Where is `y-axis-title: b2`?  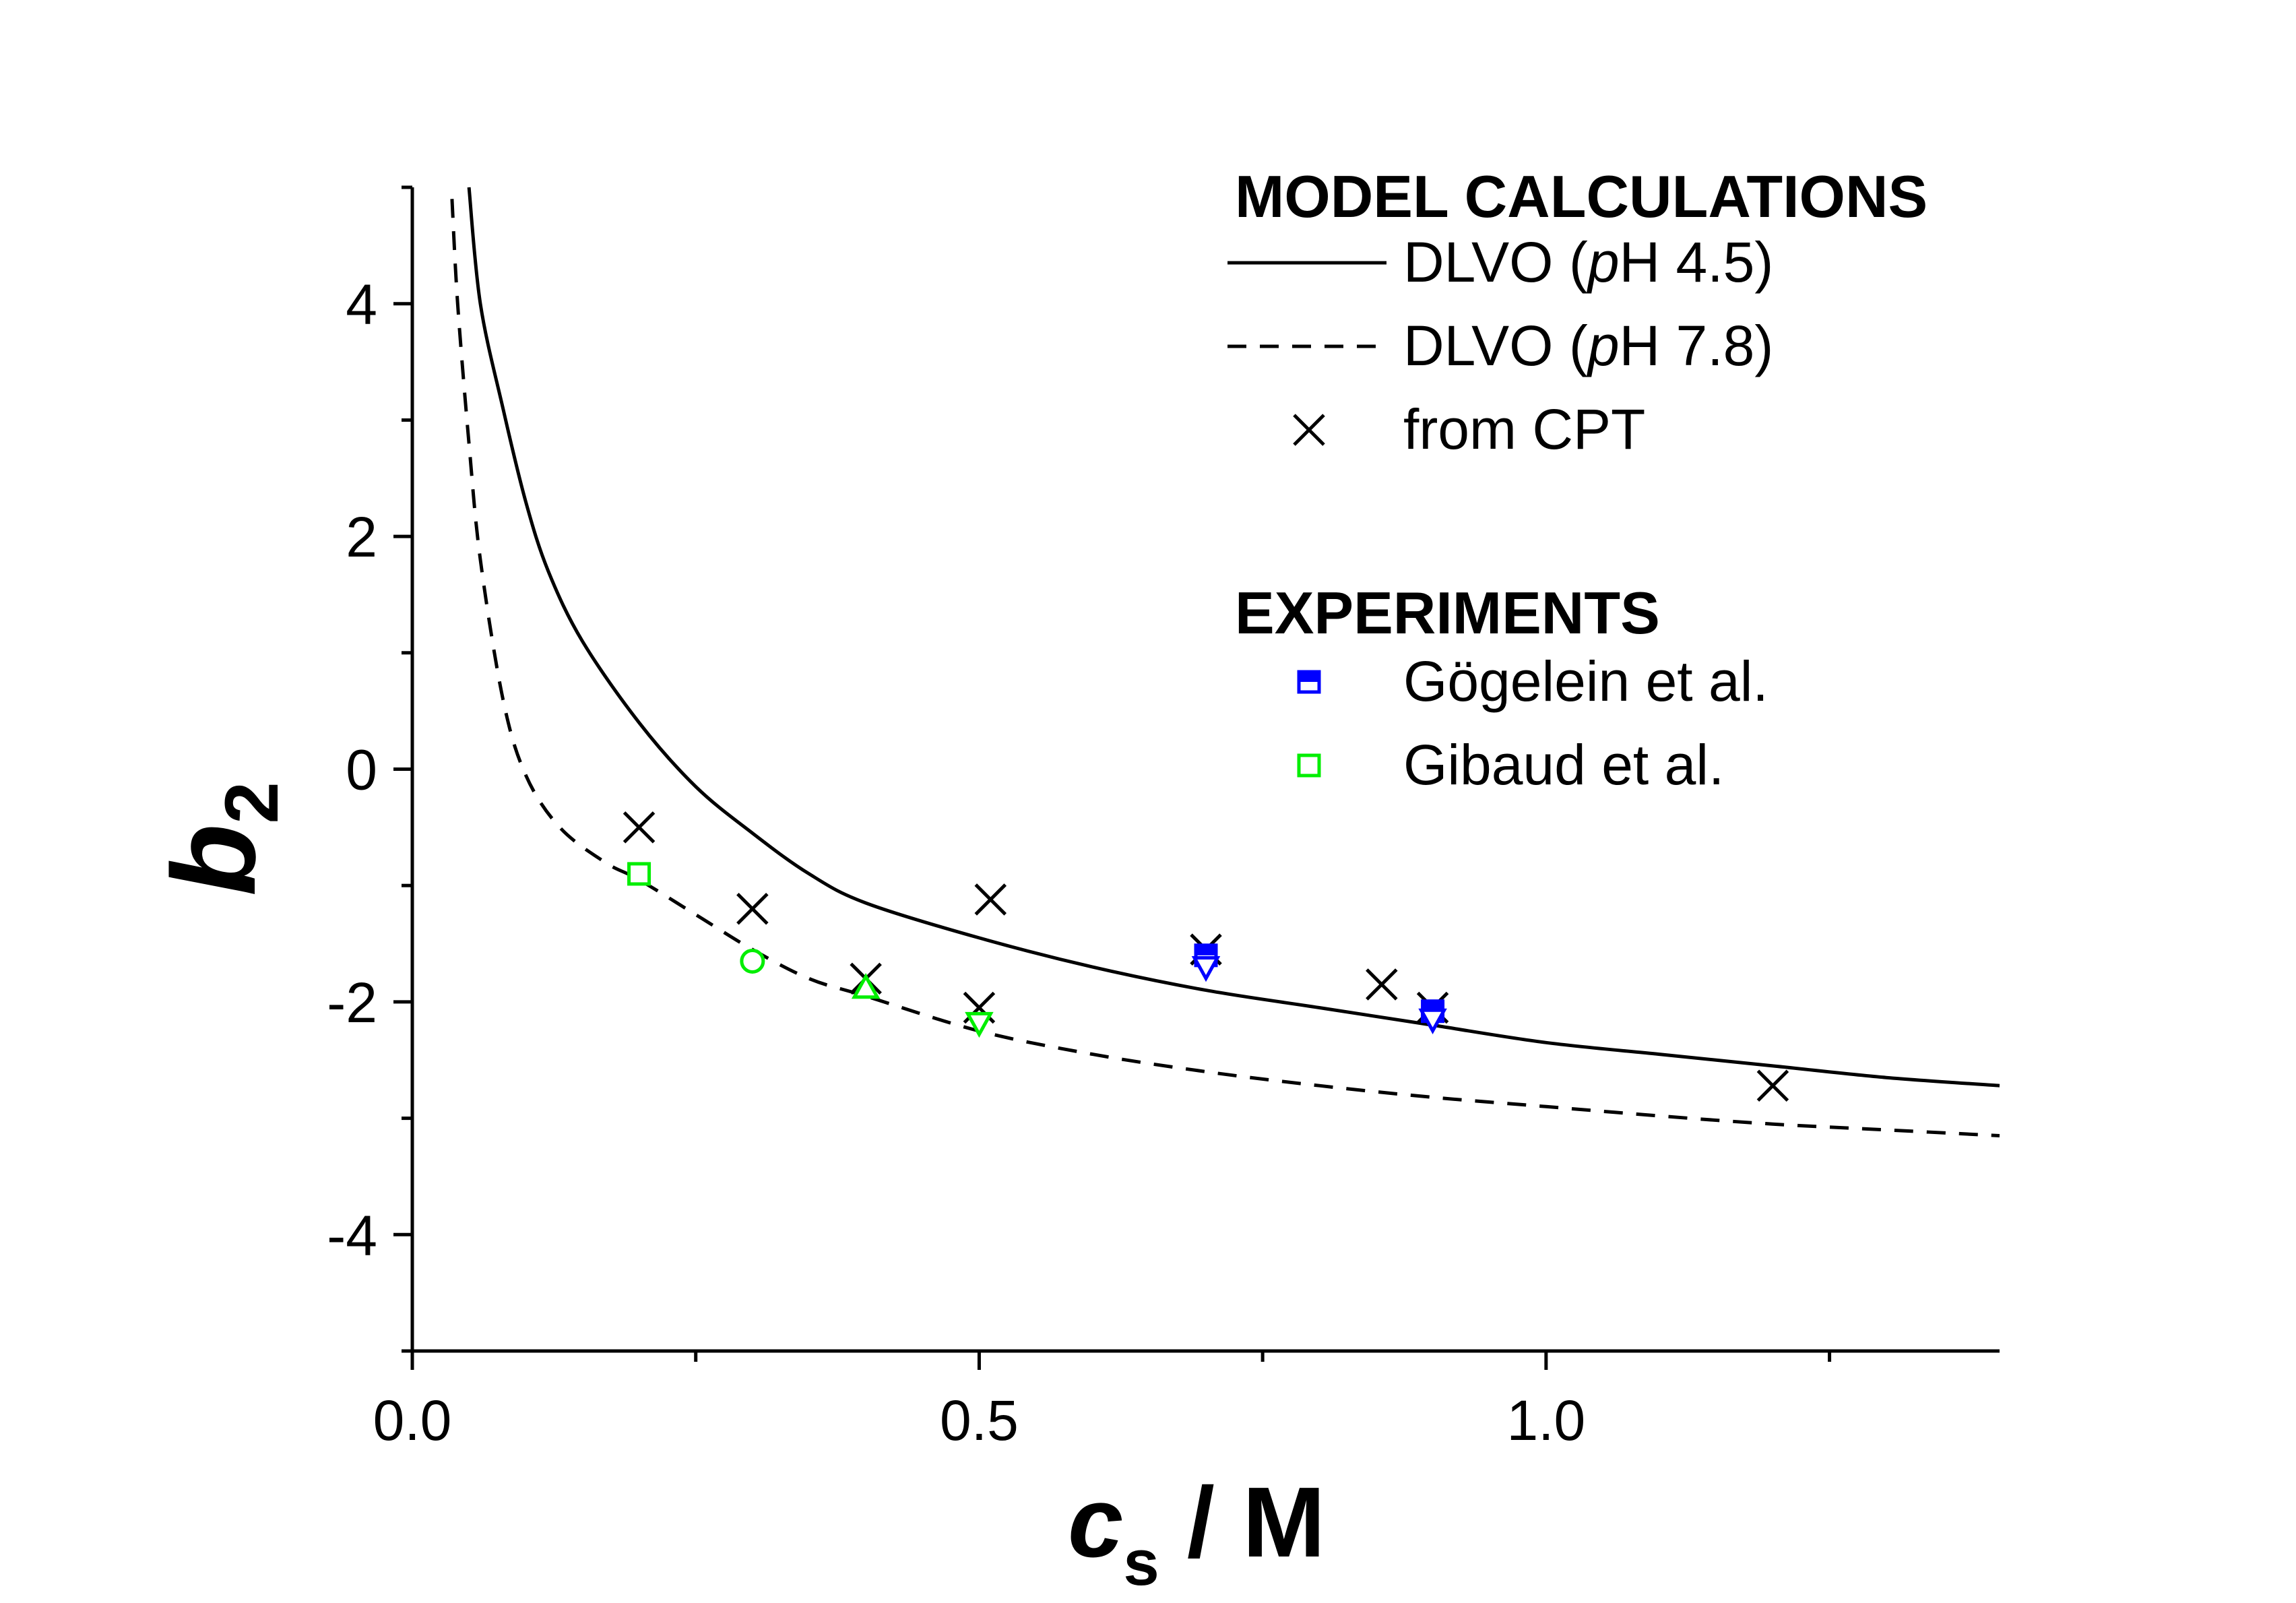 y-axis-title: b2 is located at coordinates (221, 839).